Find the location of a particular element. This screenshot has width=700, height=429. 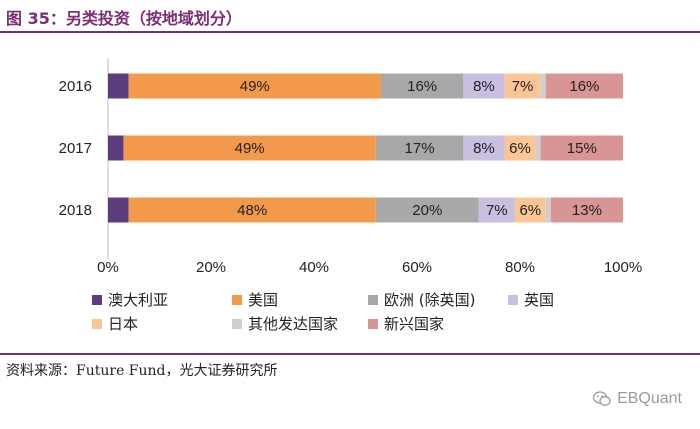

x-tick-label: 0% is located at coordinates (108, 267).